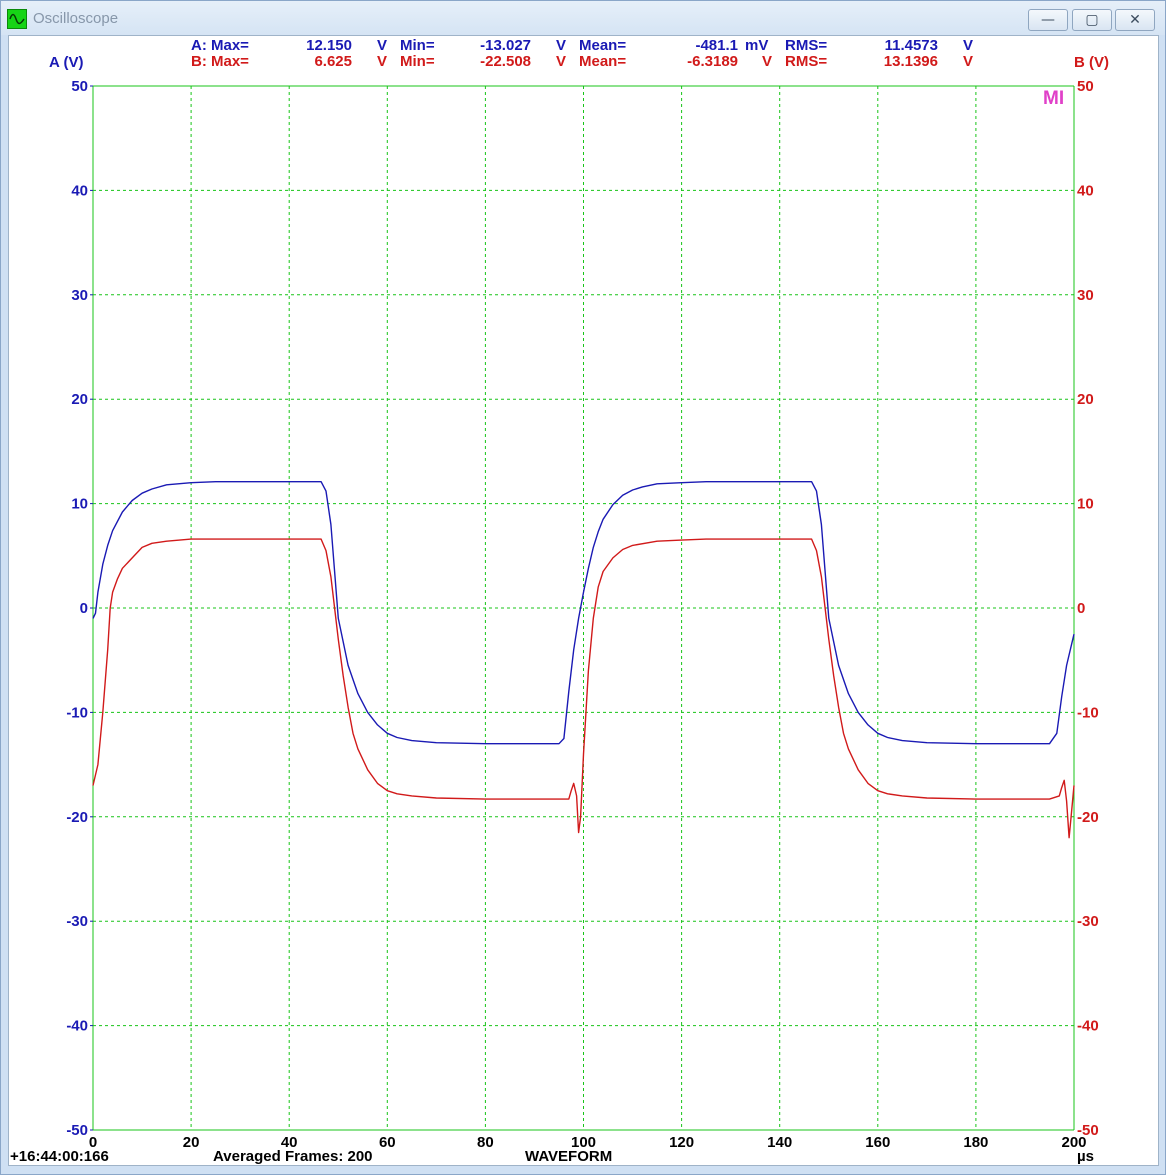 This screenshot has height=1175, width=1166. I want to click on right-tick-label: 50, so click(1085, 86).